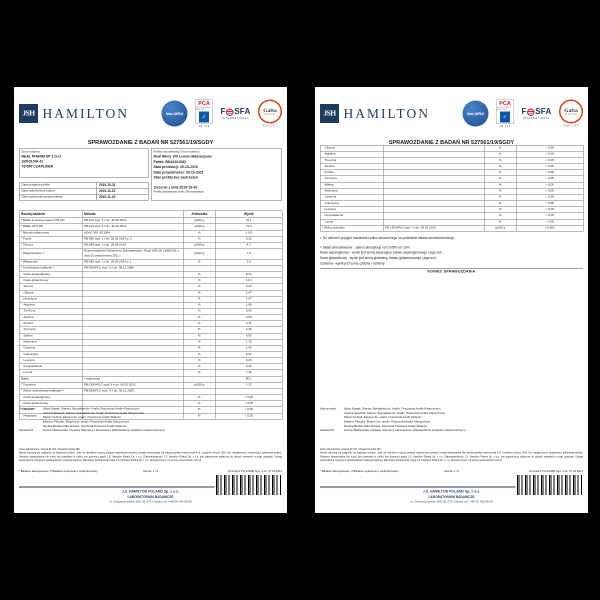 The width and height of the screenshot is (600, 600). Describe the element at coordinates (249, 311) in the screenshot. I see `result-value: 5,42` at that location.